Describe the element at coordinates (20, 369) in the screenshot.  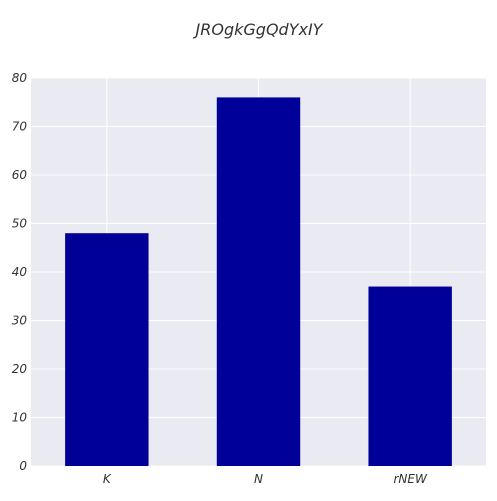
I see `y-tick-label: 20` at that location.